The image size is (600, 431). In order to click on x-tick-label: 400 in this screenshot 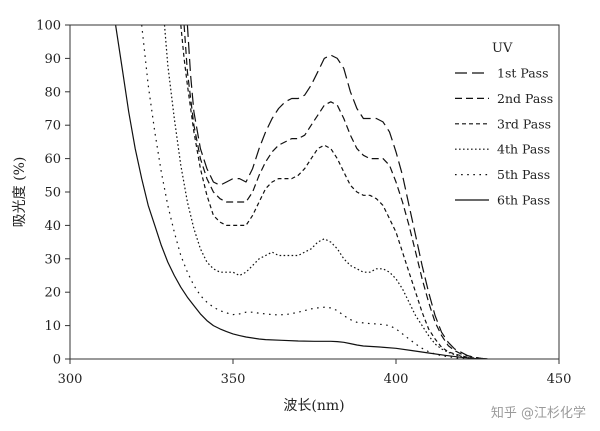, I will do `click(396, 379)`.